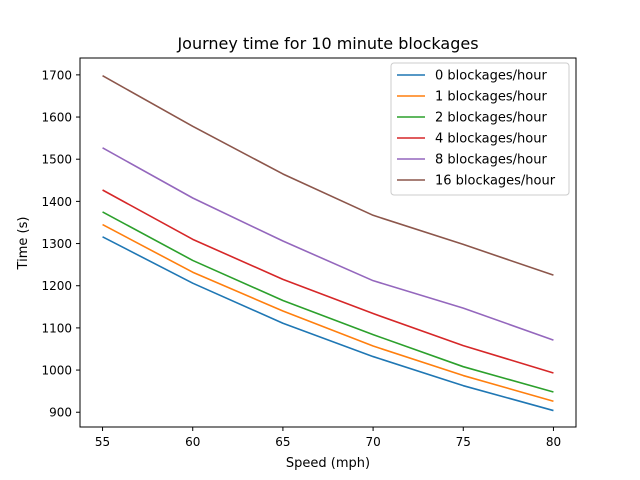 This screenshot has height=480, width=640. I want to click on x-tick-label: 70, so click(372, 442).